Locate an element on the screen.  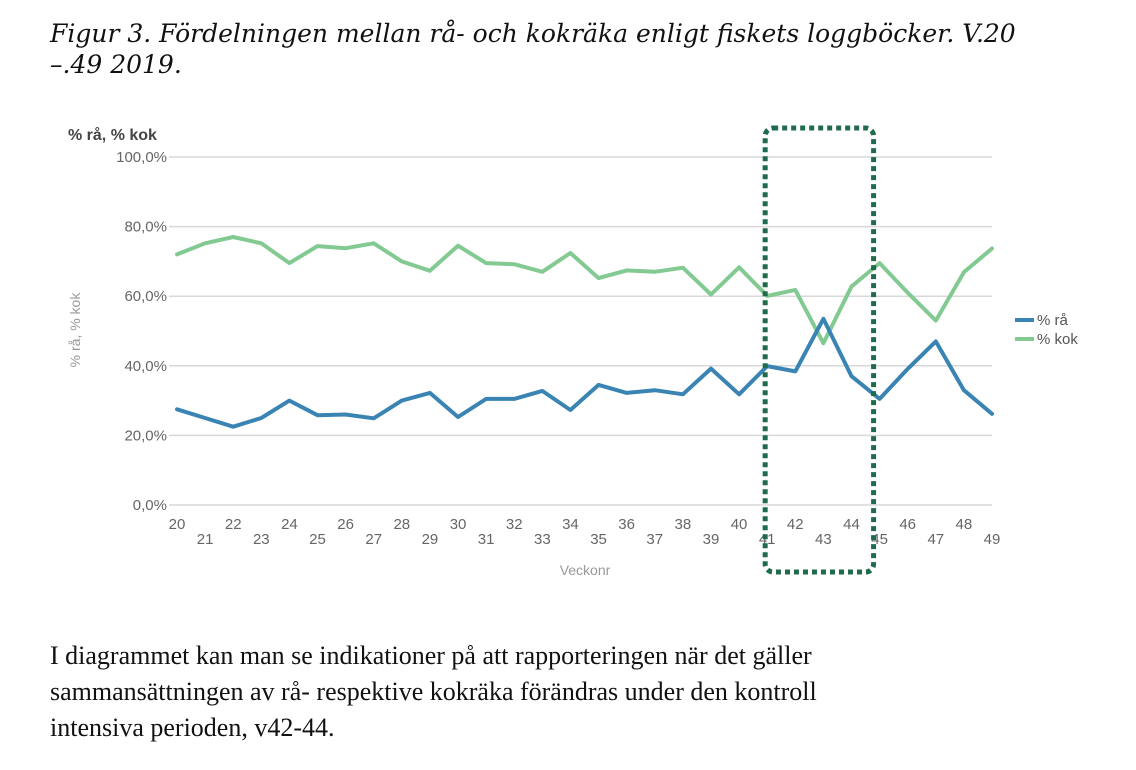
x-tick-label: 29 is located at coordinates (430, 539).